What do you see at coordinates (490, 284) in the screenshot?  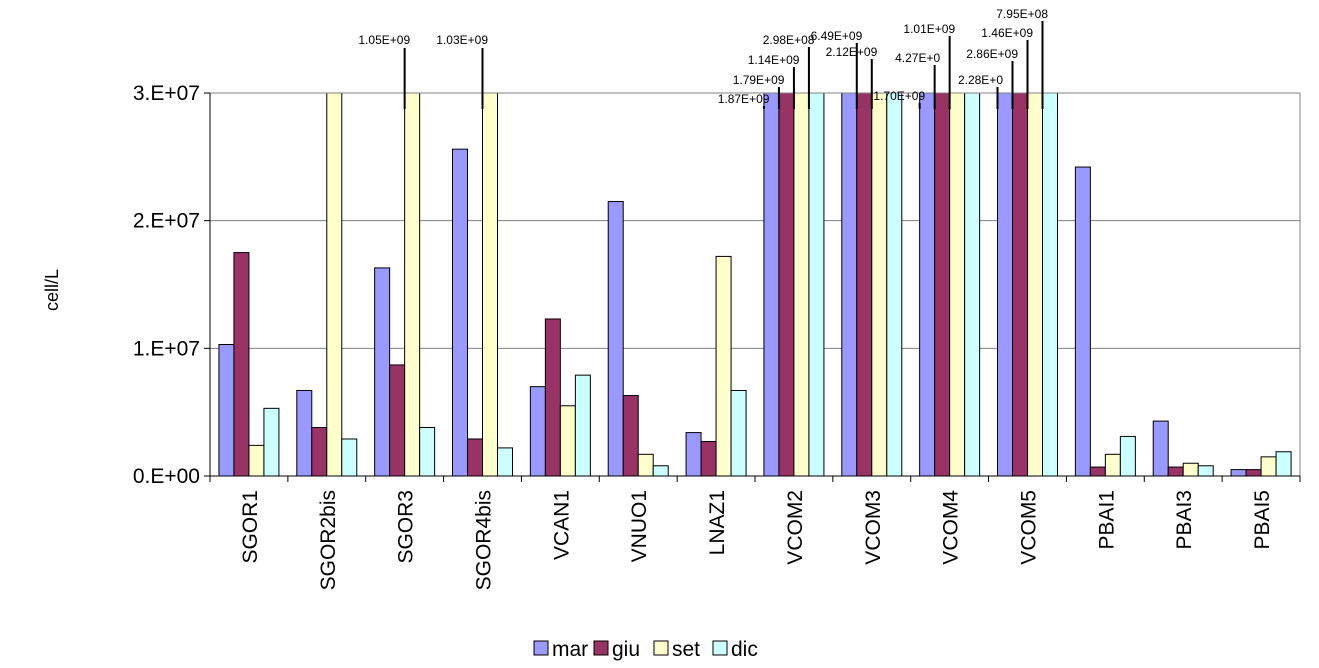 I see `bar-sgor4bis-set` at bounding box center [490, 284].